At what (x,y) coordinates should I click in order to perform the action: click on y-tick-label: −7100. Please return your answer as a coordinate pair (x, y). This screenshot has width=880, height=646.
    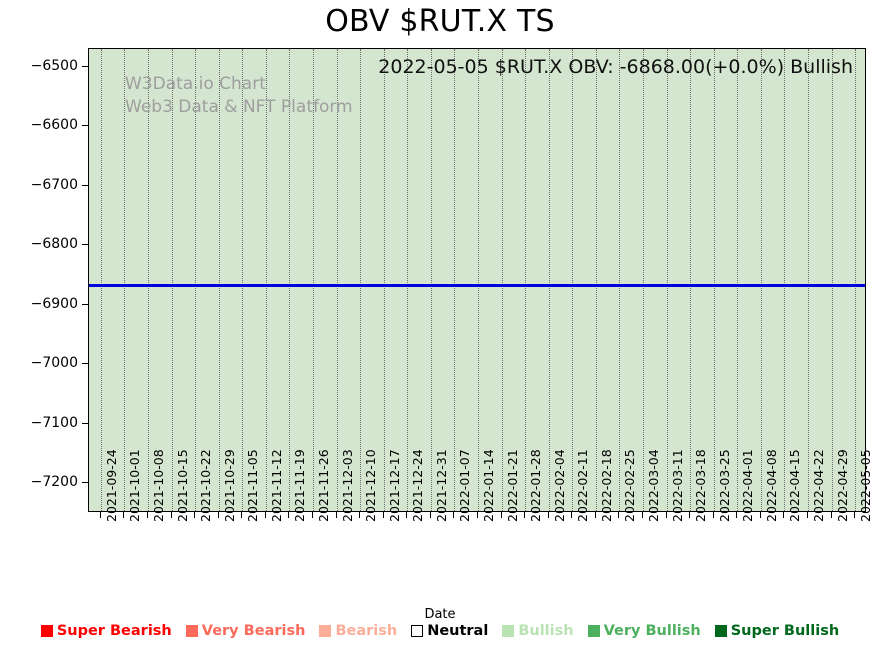
    Looking at the image, I should click on (54, 422).